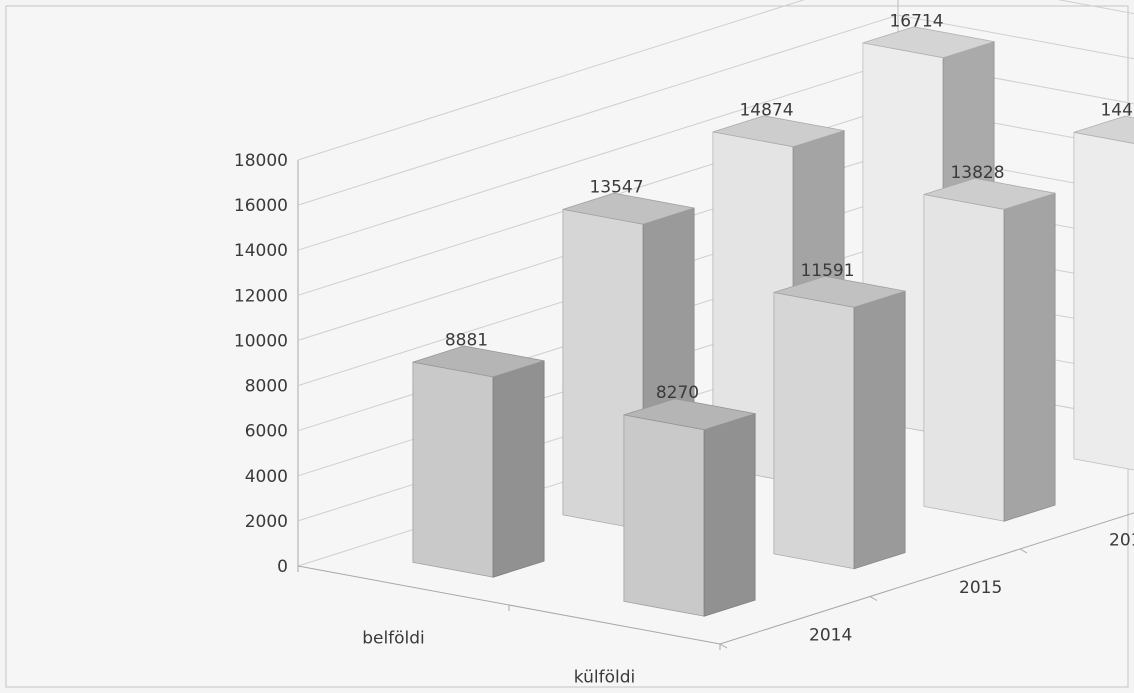 This screenshot has height=693, width=1134. I want to click on data-label: 13828, so click(977, 173).